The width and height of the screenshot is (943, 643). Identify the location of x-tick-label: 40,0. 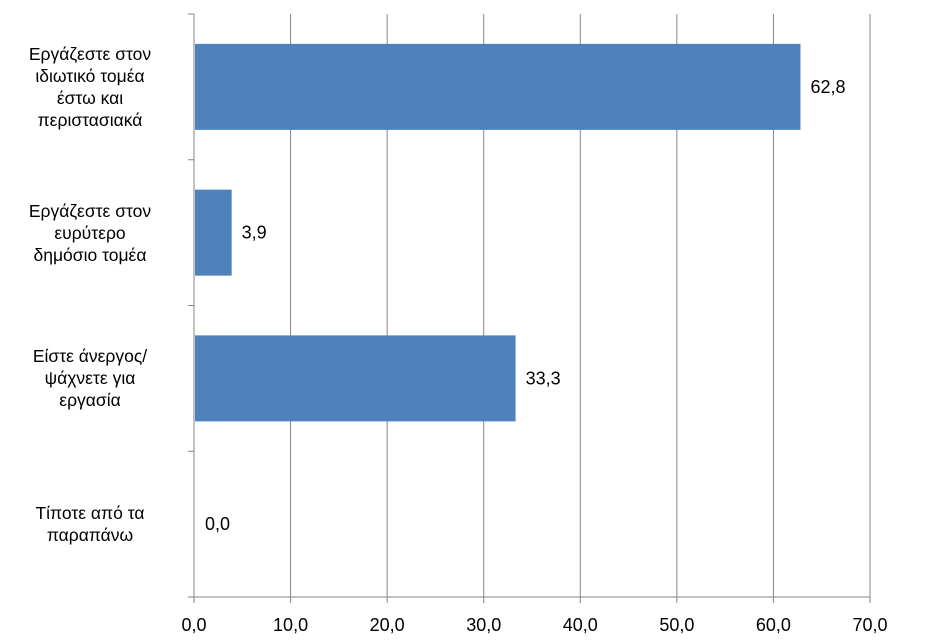
(580, 625).